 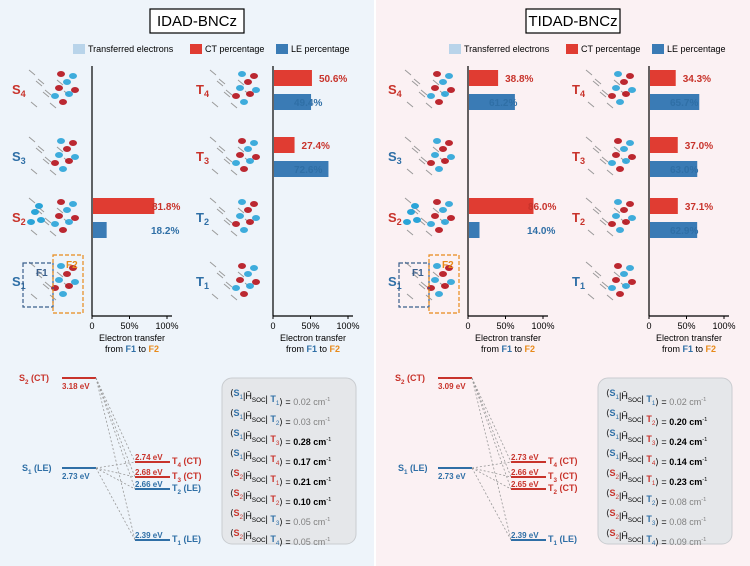 What do you see at coordinates (68, 284) in the screenshot?
I see `fragment-f2-box` at bounding box center [68, 284].